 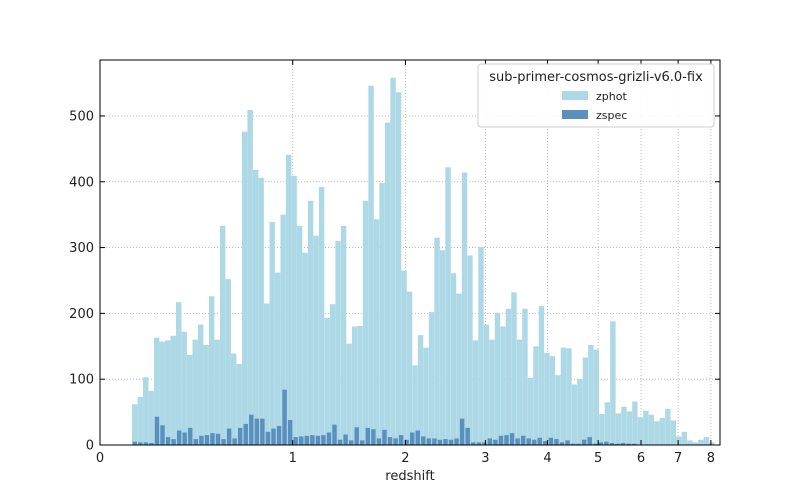 I want to click on x-tick-label: 5, so click(x=598, y=458).